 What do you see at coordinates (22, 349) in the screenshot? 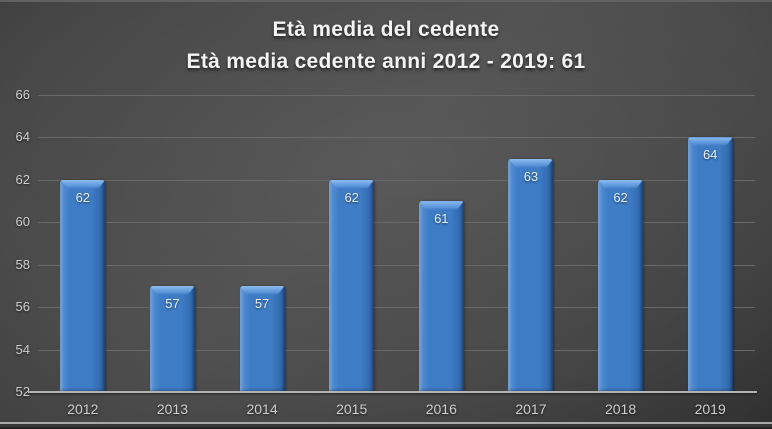
I see `y-tick-label-54: 54` at bounding box center [22, 349].